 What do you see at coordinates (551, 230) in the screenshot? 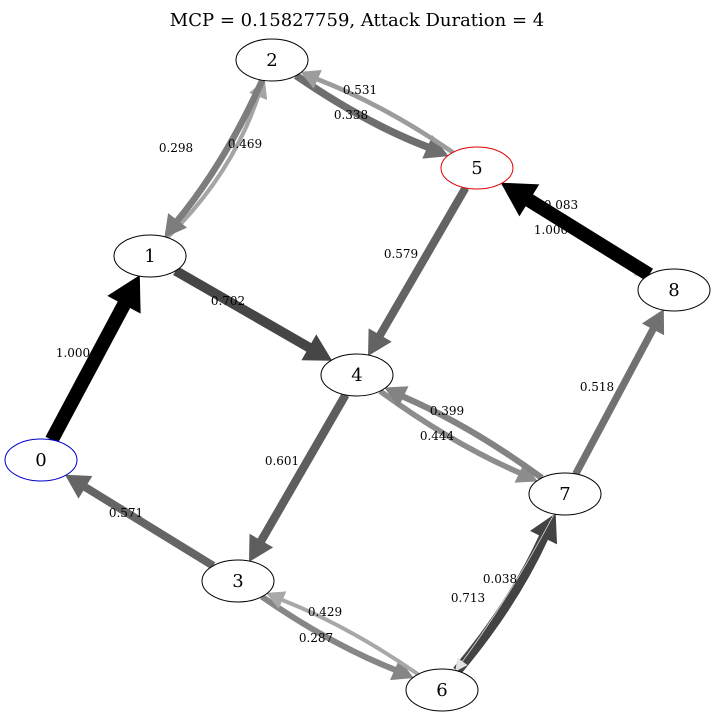
I see `edge-label-8-5: 1.000` at bounding box center [551, 230].